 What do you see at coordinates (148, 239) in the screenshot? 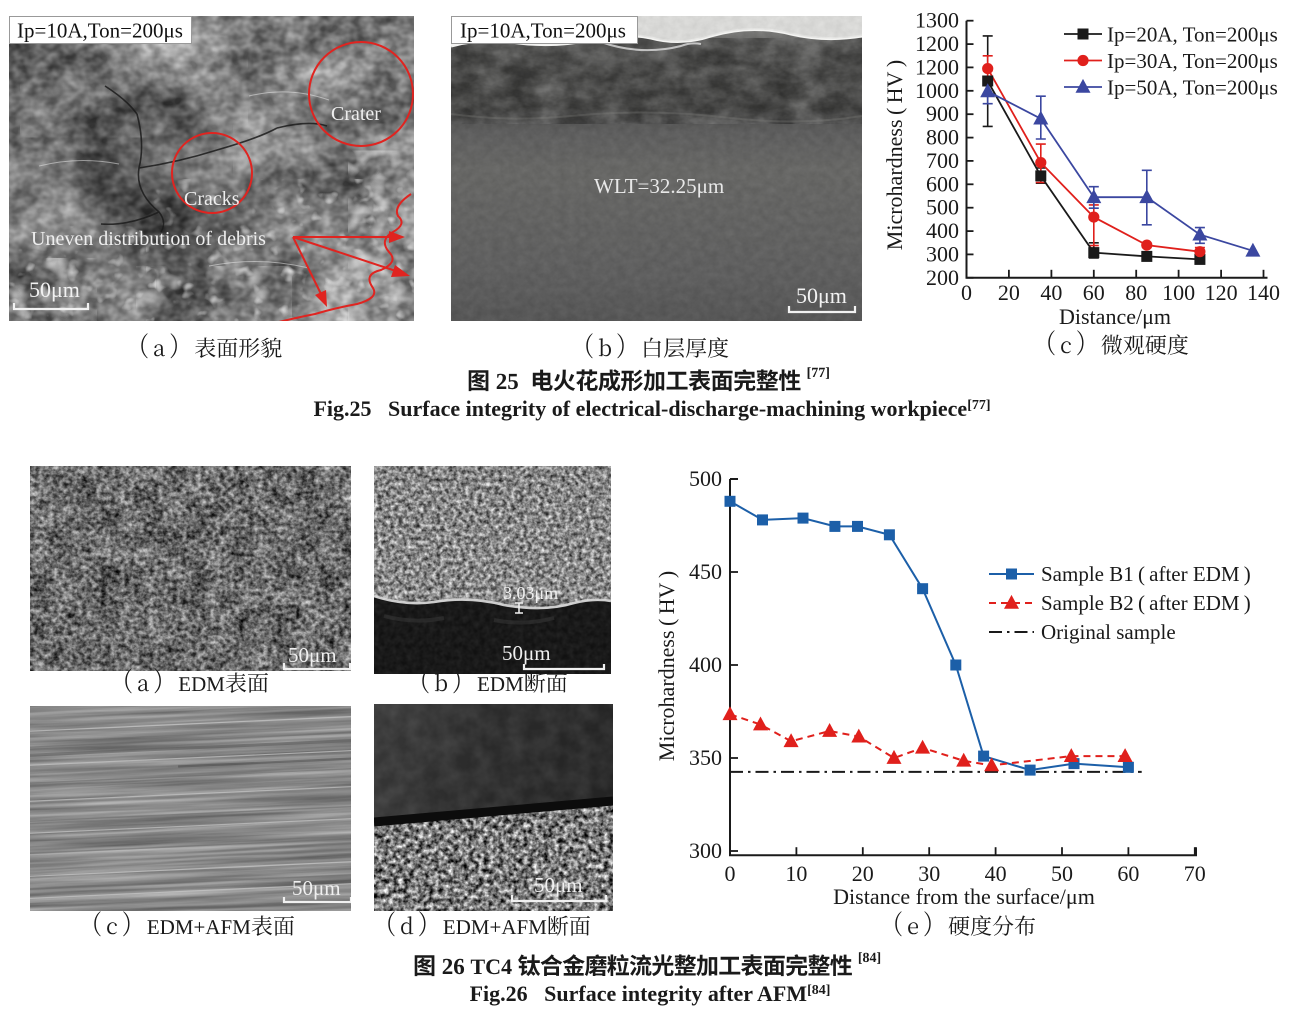
I see `svg-text: Uneven distribution of debris` at bounding box center [148, 239].